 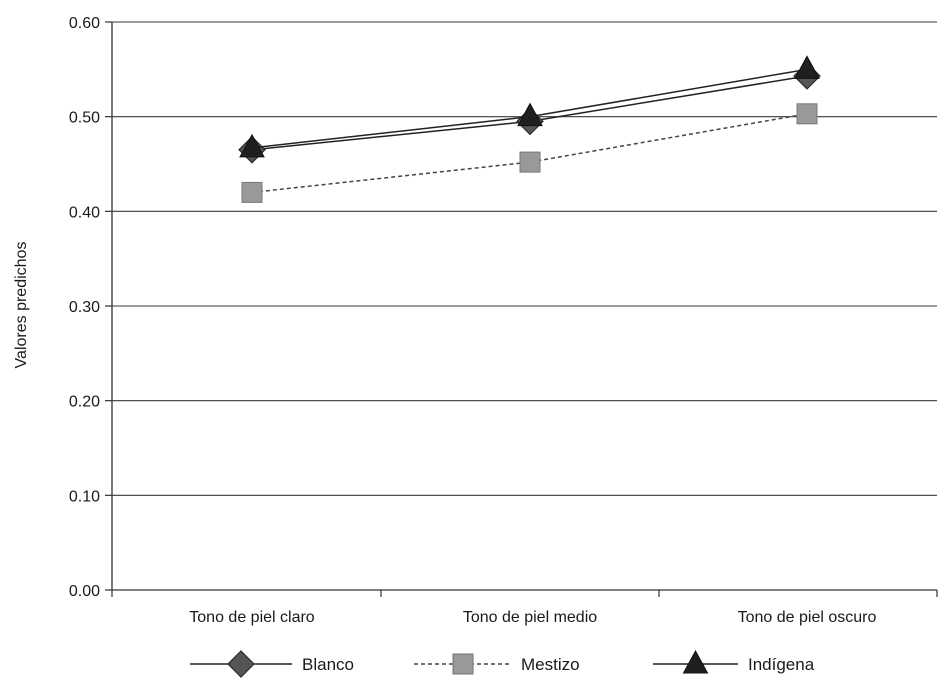 What do you see at coordinates (328, 664) in the screenshot?
I see `legend-label: Blanco` at bounding box center [328, 664].